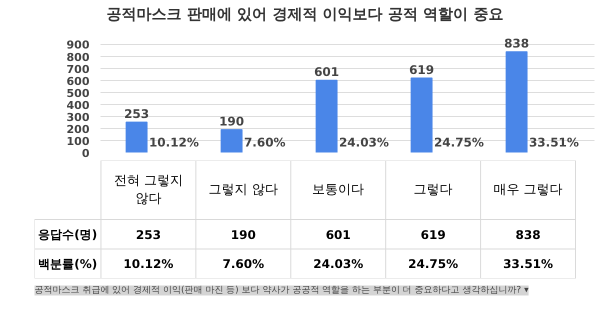 Image resolution: width=600 pixels, height=334 pixels. What do you see at coordinates (338, 235) in the screenshot?
I see `data-label: 601` at bounding box center [338, 235].